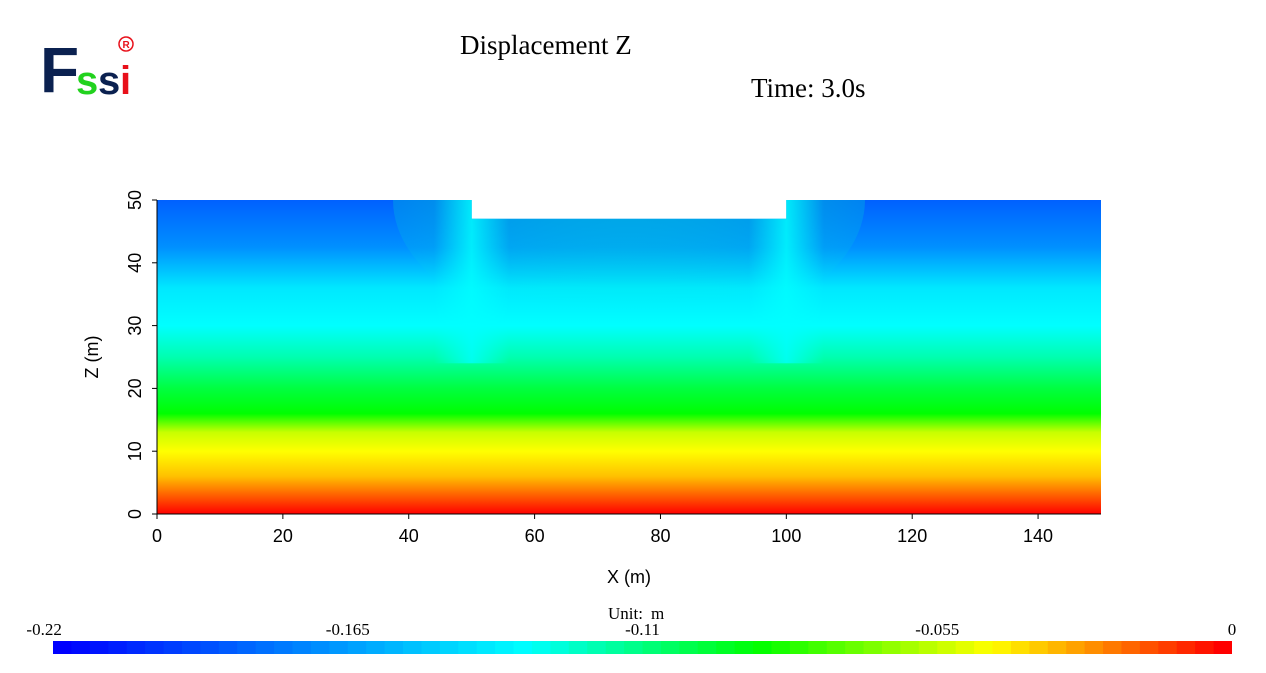 This screenshot has height=673, width=1266. What do you see at coordinates (347, 629) in the screenshot?
I see `colorbar-tick-label: -0.165` at bounding box center [347, 629].